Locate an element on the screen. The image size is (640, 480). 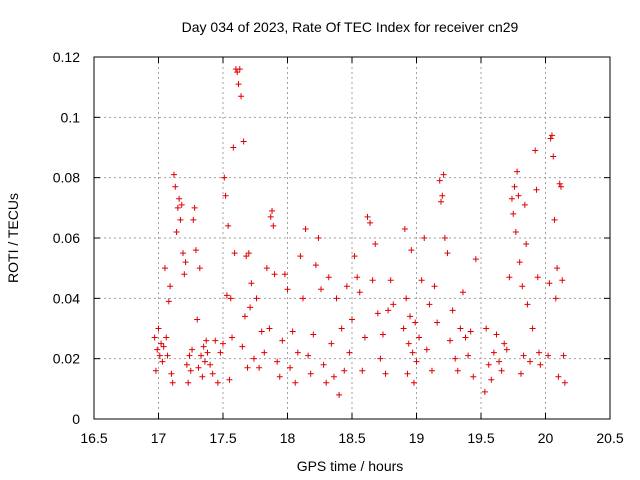
x-tick-label: 19 is located at coordinates (417, 438).